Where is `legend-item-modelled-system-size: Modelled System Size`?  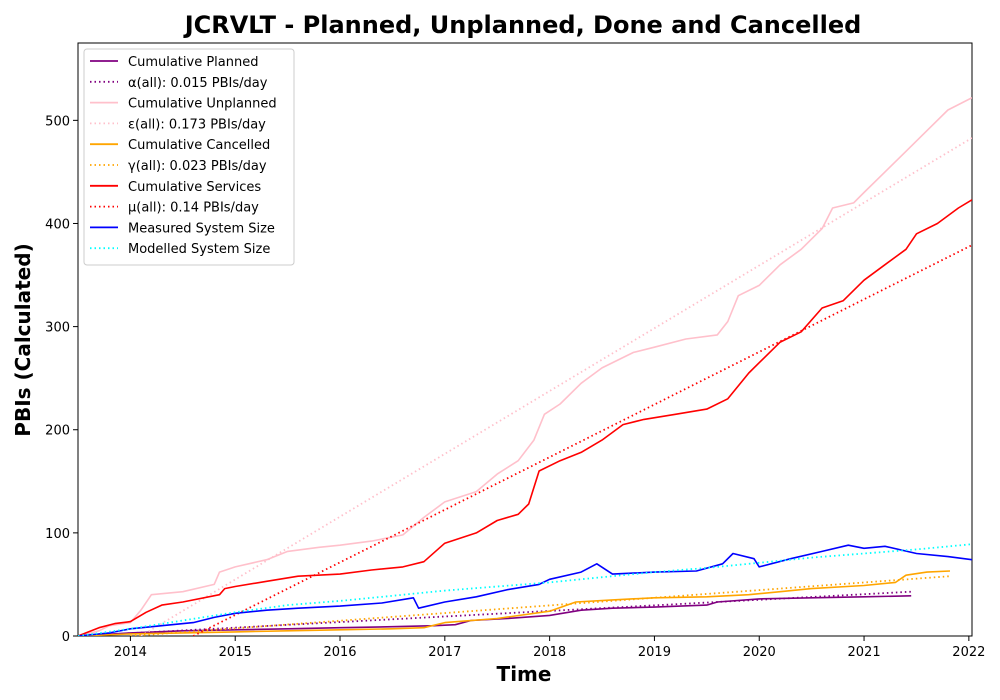 legend-item-modelled-system-size: Modelled System Size is located at coordinates (180, 249).